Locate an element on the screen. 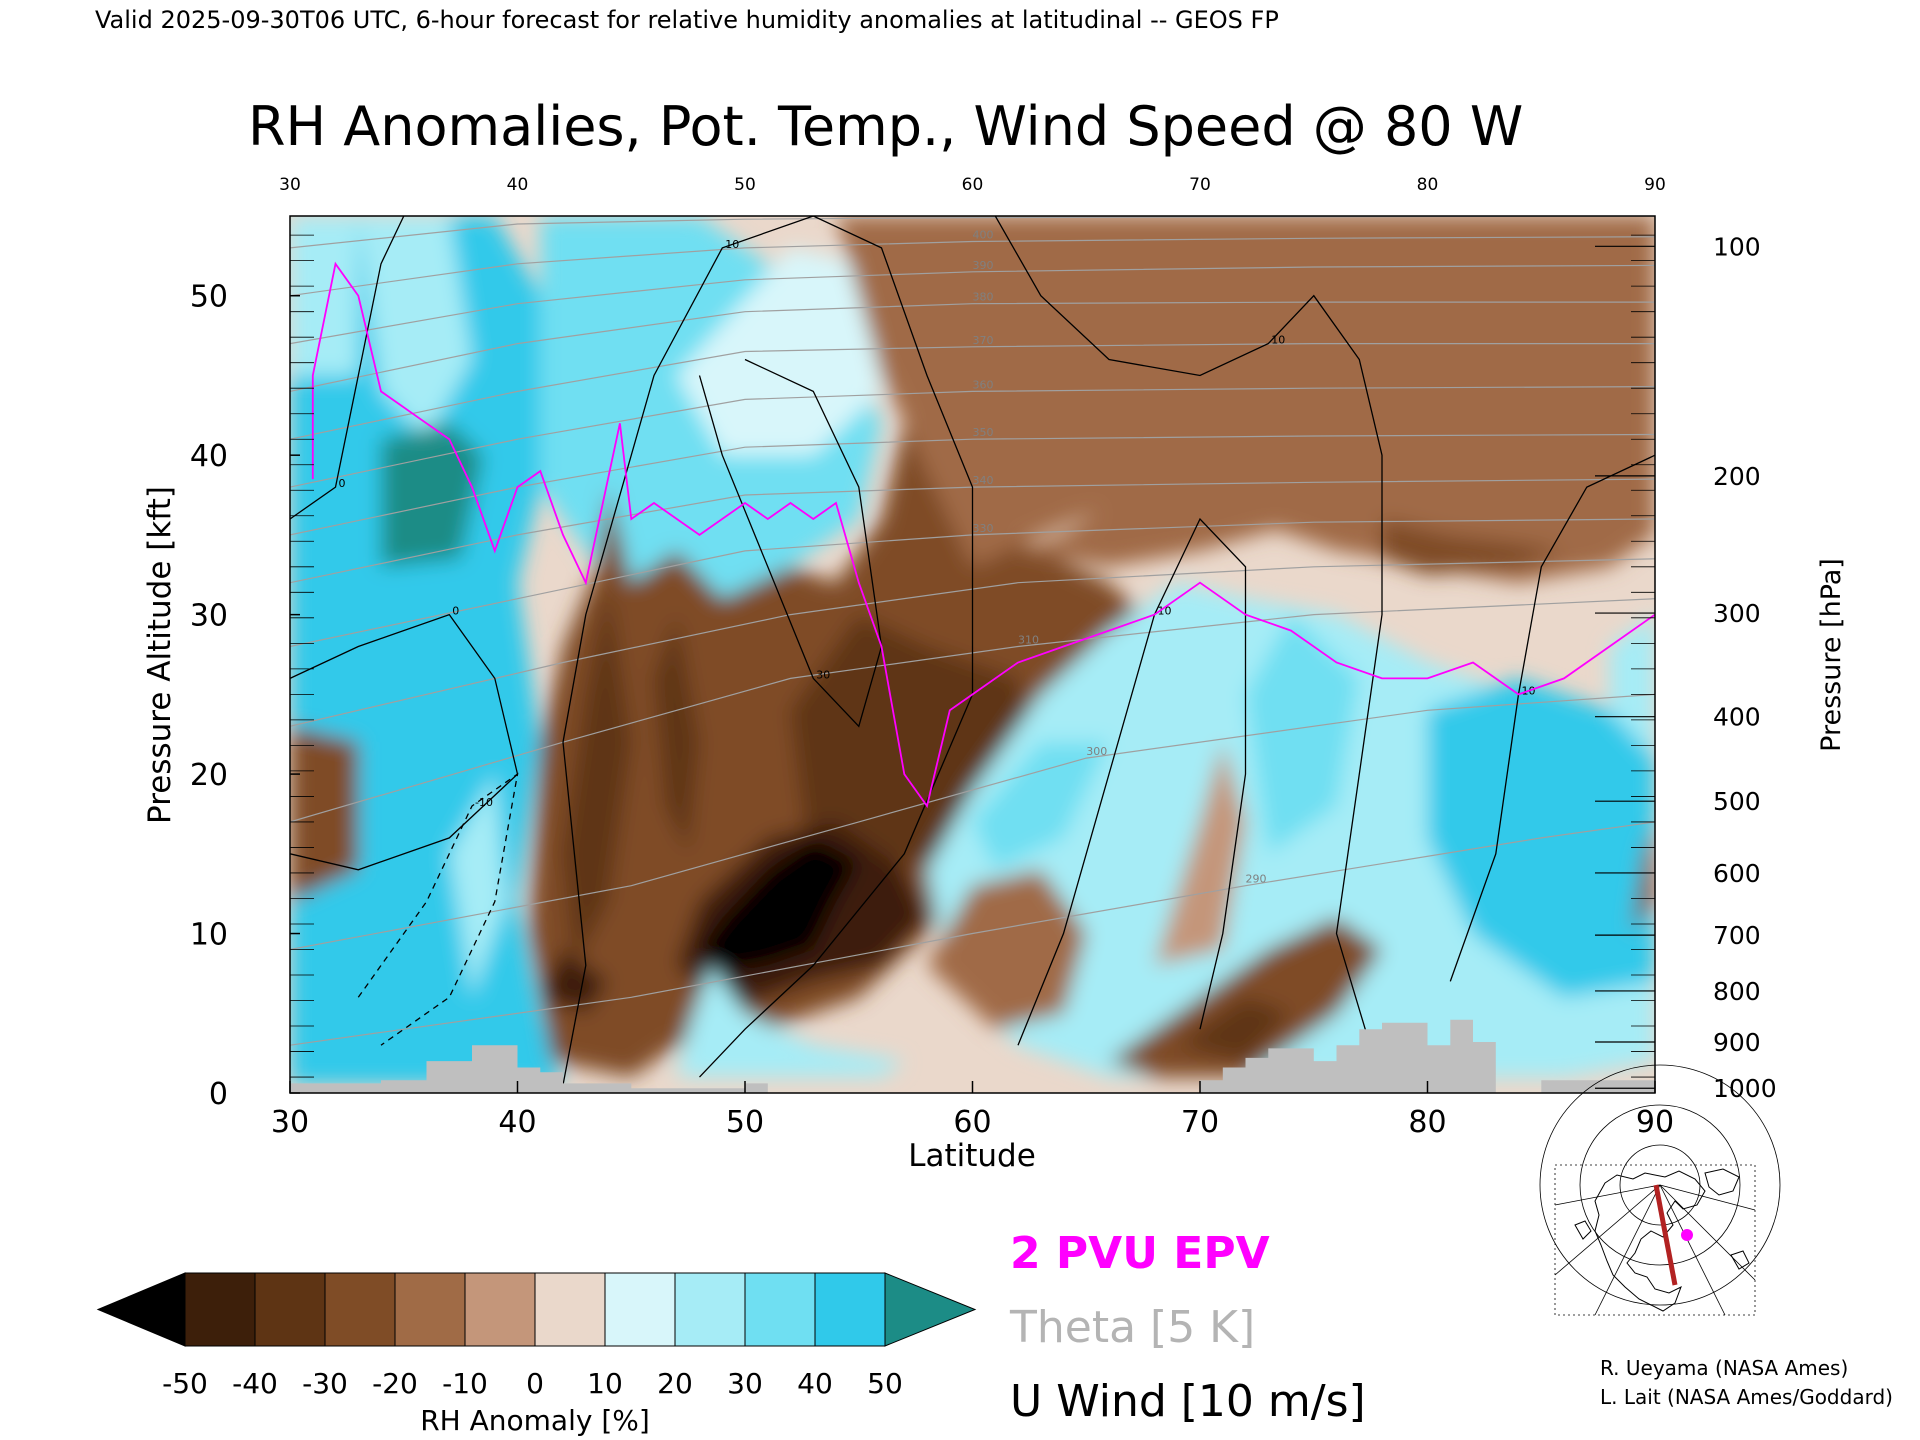 This screenshot has width=1920, height=1440. x-tick-label-70: 70 is located at coordinates (1200, 1122).